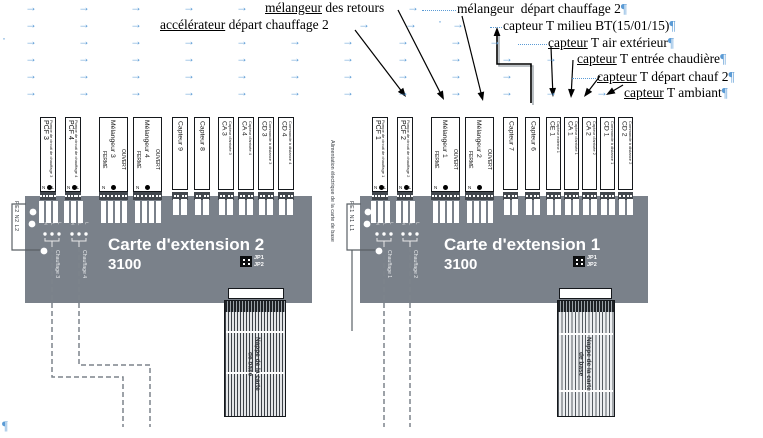 This screenshot has width=763, height=438. What do you see at coordinates (404, 224) in the screenshot?
I see `pin-letter: N` at bounding box center [404, 224].